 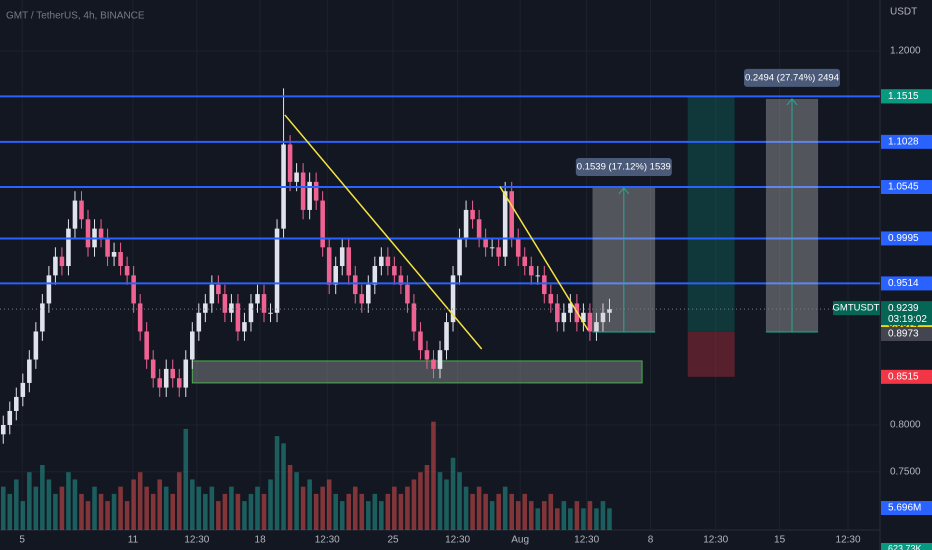 What do you see at coordinates (905, 425) in the screenshot?
I see `y-tick-label: 0.8000` at bounding box center [905, 425].